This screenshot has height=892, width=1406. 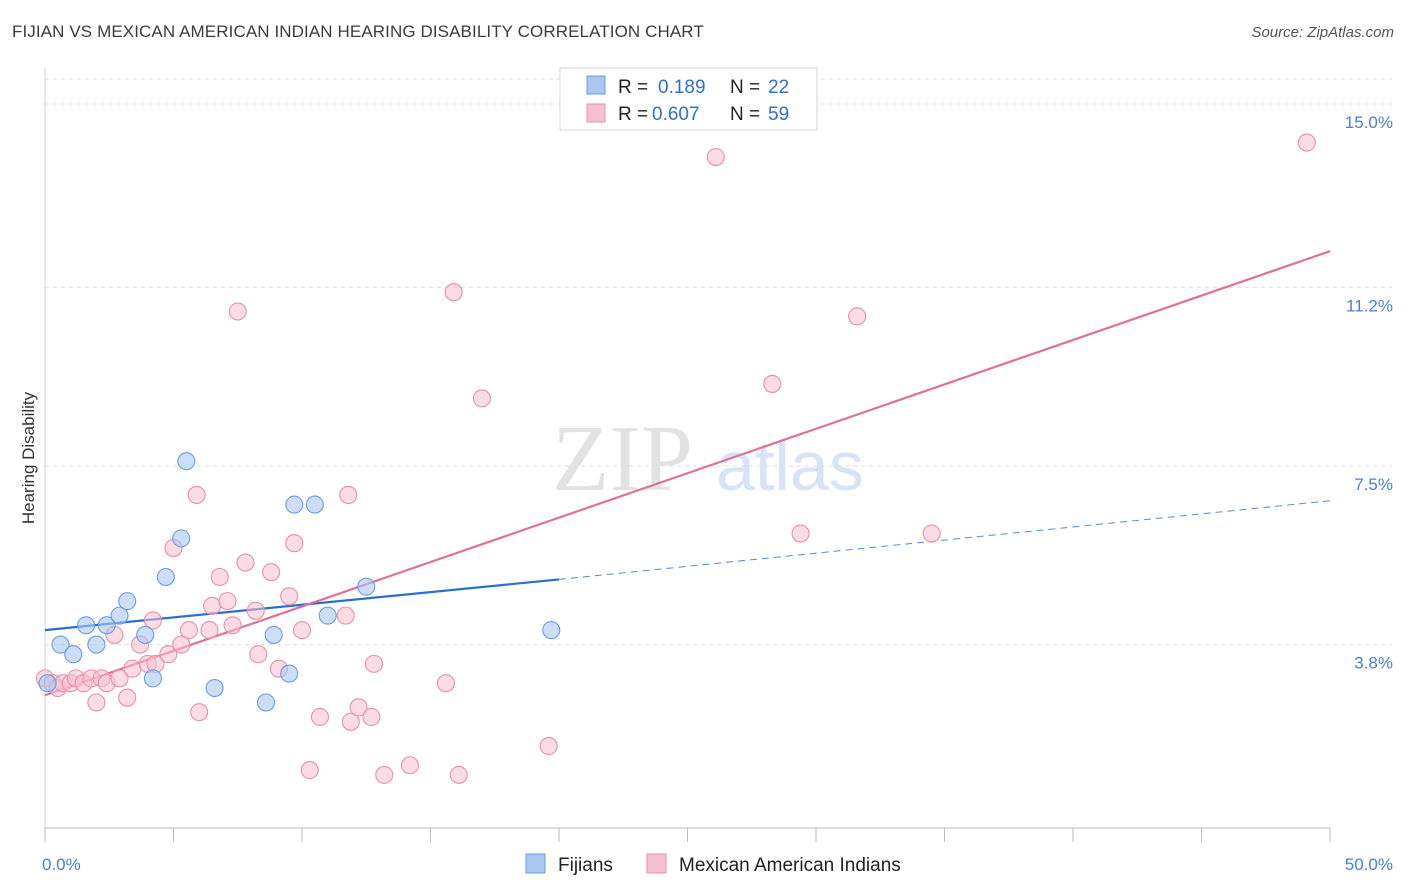 I want to click on y-tick-label: 7.5%, so click(x=1373, y=484).